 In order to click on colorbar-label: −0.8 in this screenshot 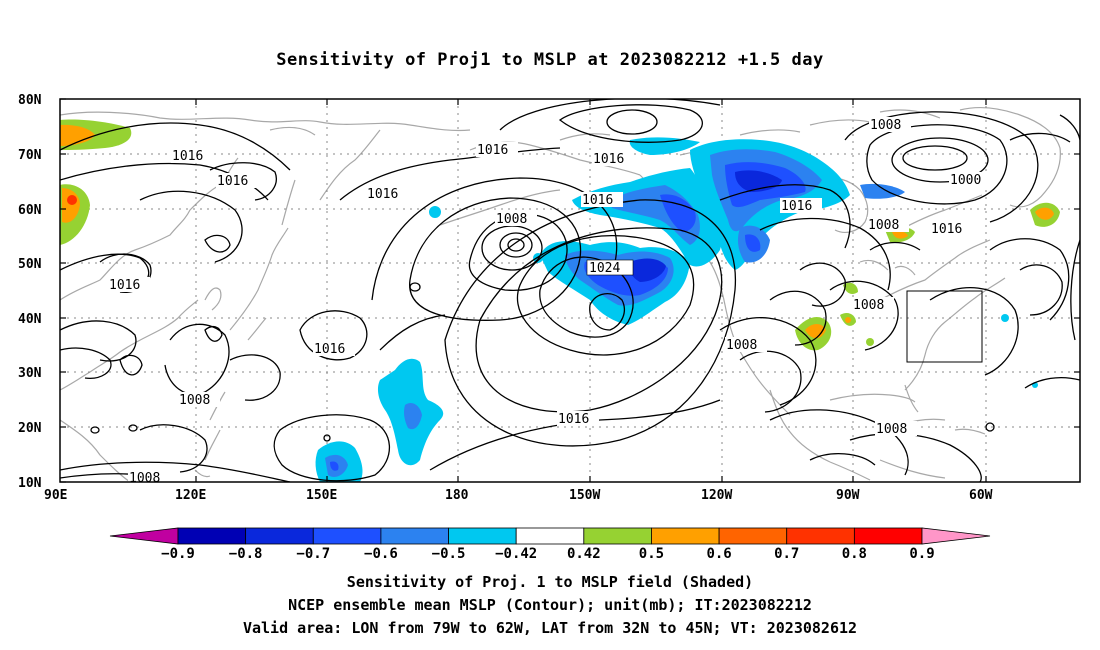, I will do `click(246, 554)`.